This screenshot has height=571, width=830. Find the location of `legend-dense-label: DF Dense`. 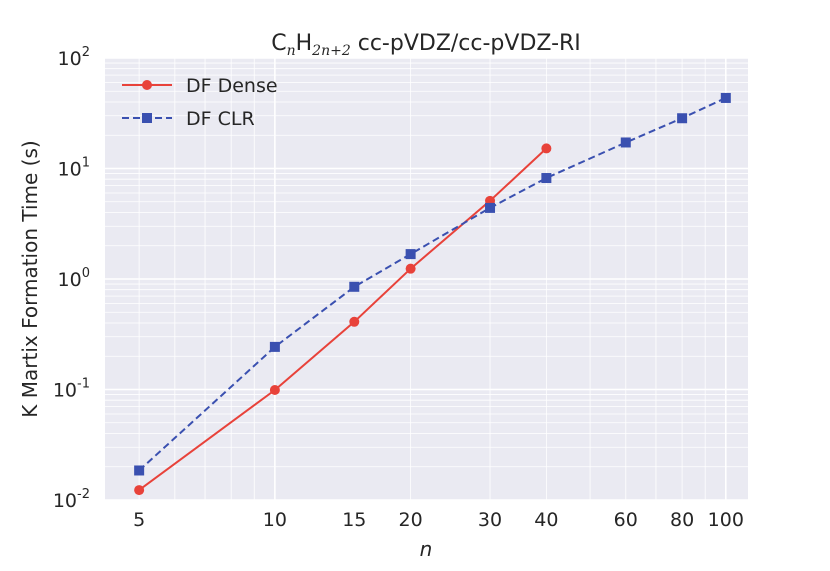

legend-dense-label: DF Dense is located at coordinates (232, 86).